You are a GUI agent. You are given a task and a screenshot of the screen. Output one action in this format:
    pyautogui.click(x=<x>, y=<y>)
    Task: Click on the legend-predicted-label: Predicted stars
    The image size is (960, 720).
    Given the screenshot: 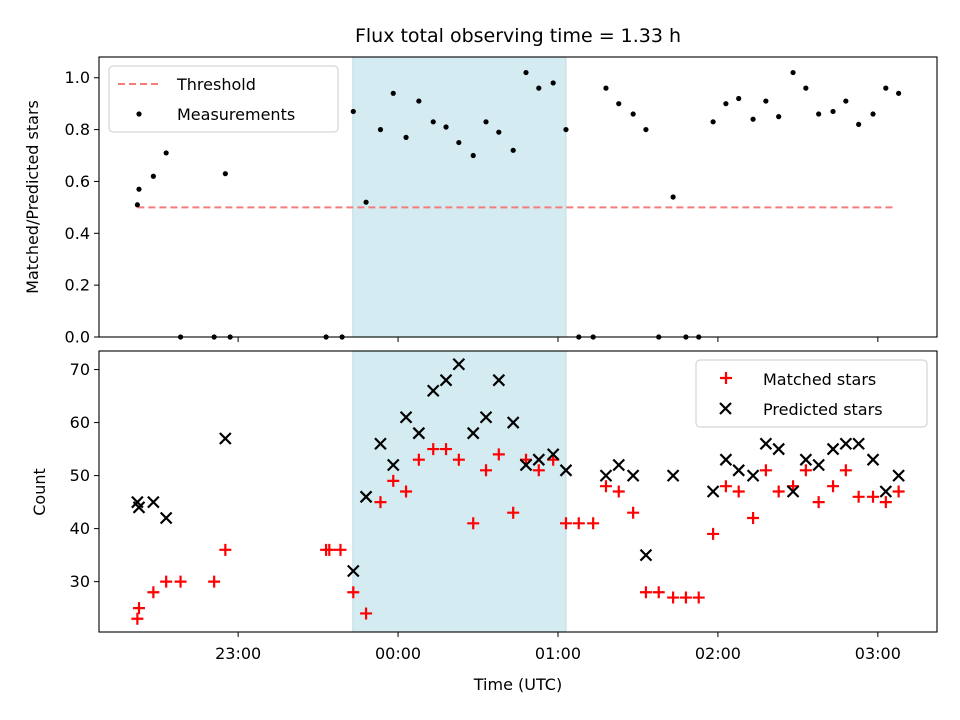 What is the action you would take?
    pyautogui.click(x=823, y=409)
    